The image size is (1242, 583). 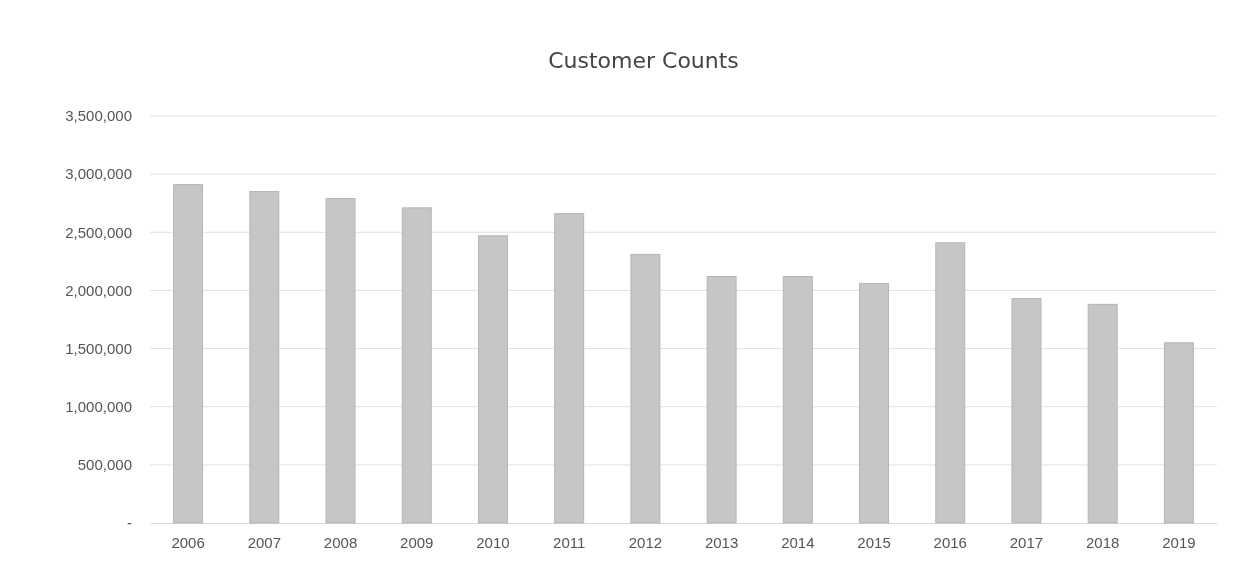 I want to click on chart-title: Customer Counts, so click(x=643, y=60).